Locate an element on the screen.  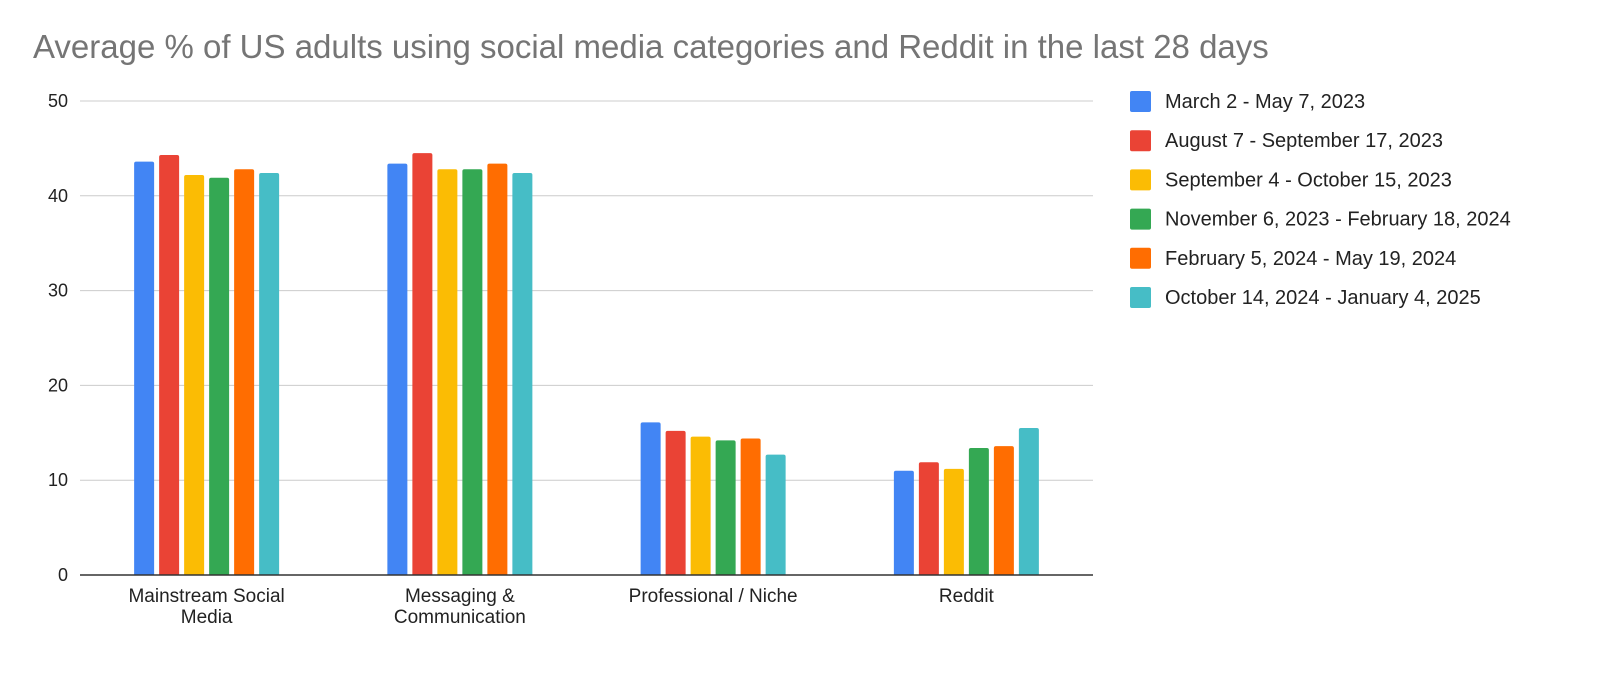
legend-label: September 4 - October 15, 2023 is located at coordinates (1308, 180).